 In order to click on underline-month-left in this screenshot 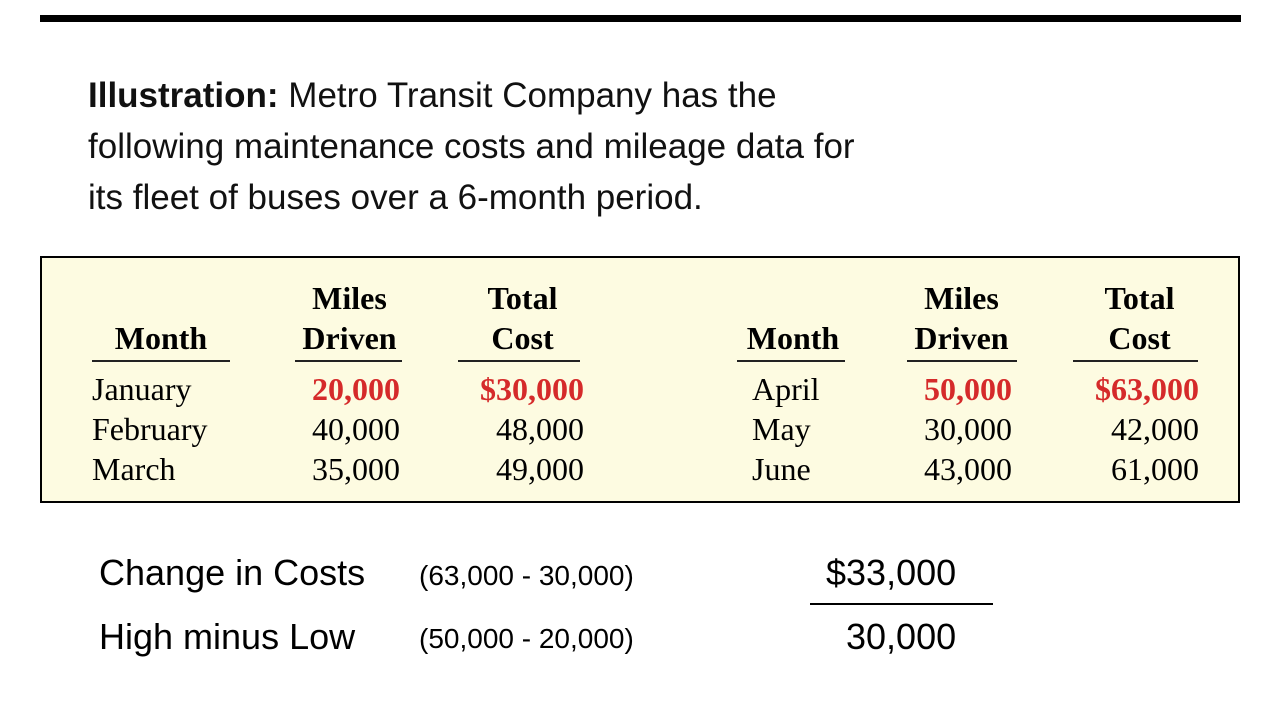, I will do `click(161, 361)`.